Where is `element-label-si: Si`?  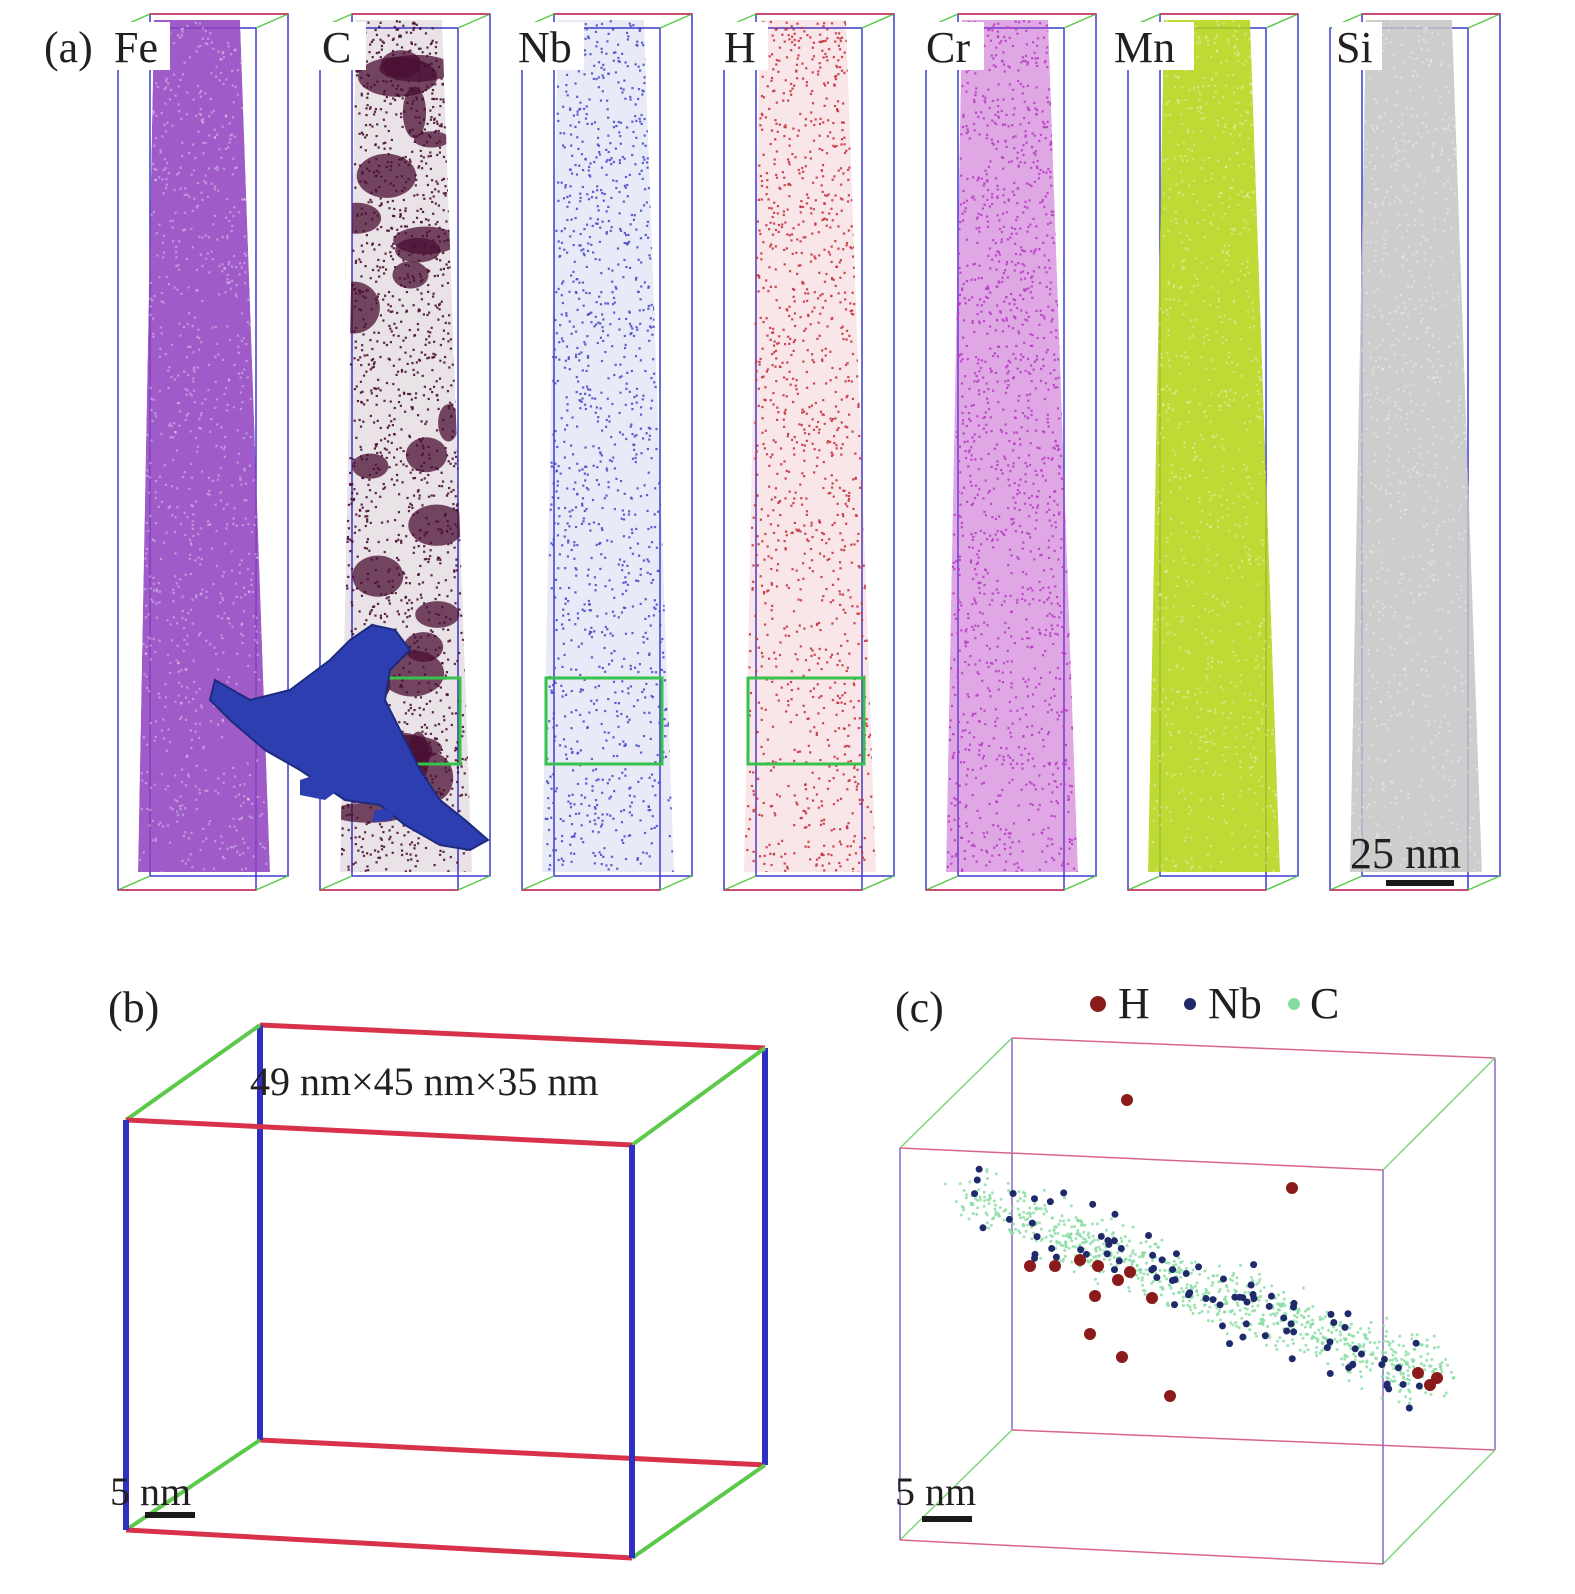
element-label-si: Si is located at coordinates (1357, 47).